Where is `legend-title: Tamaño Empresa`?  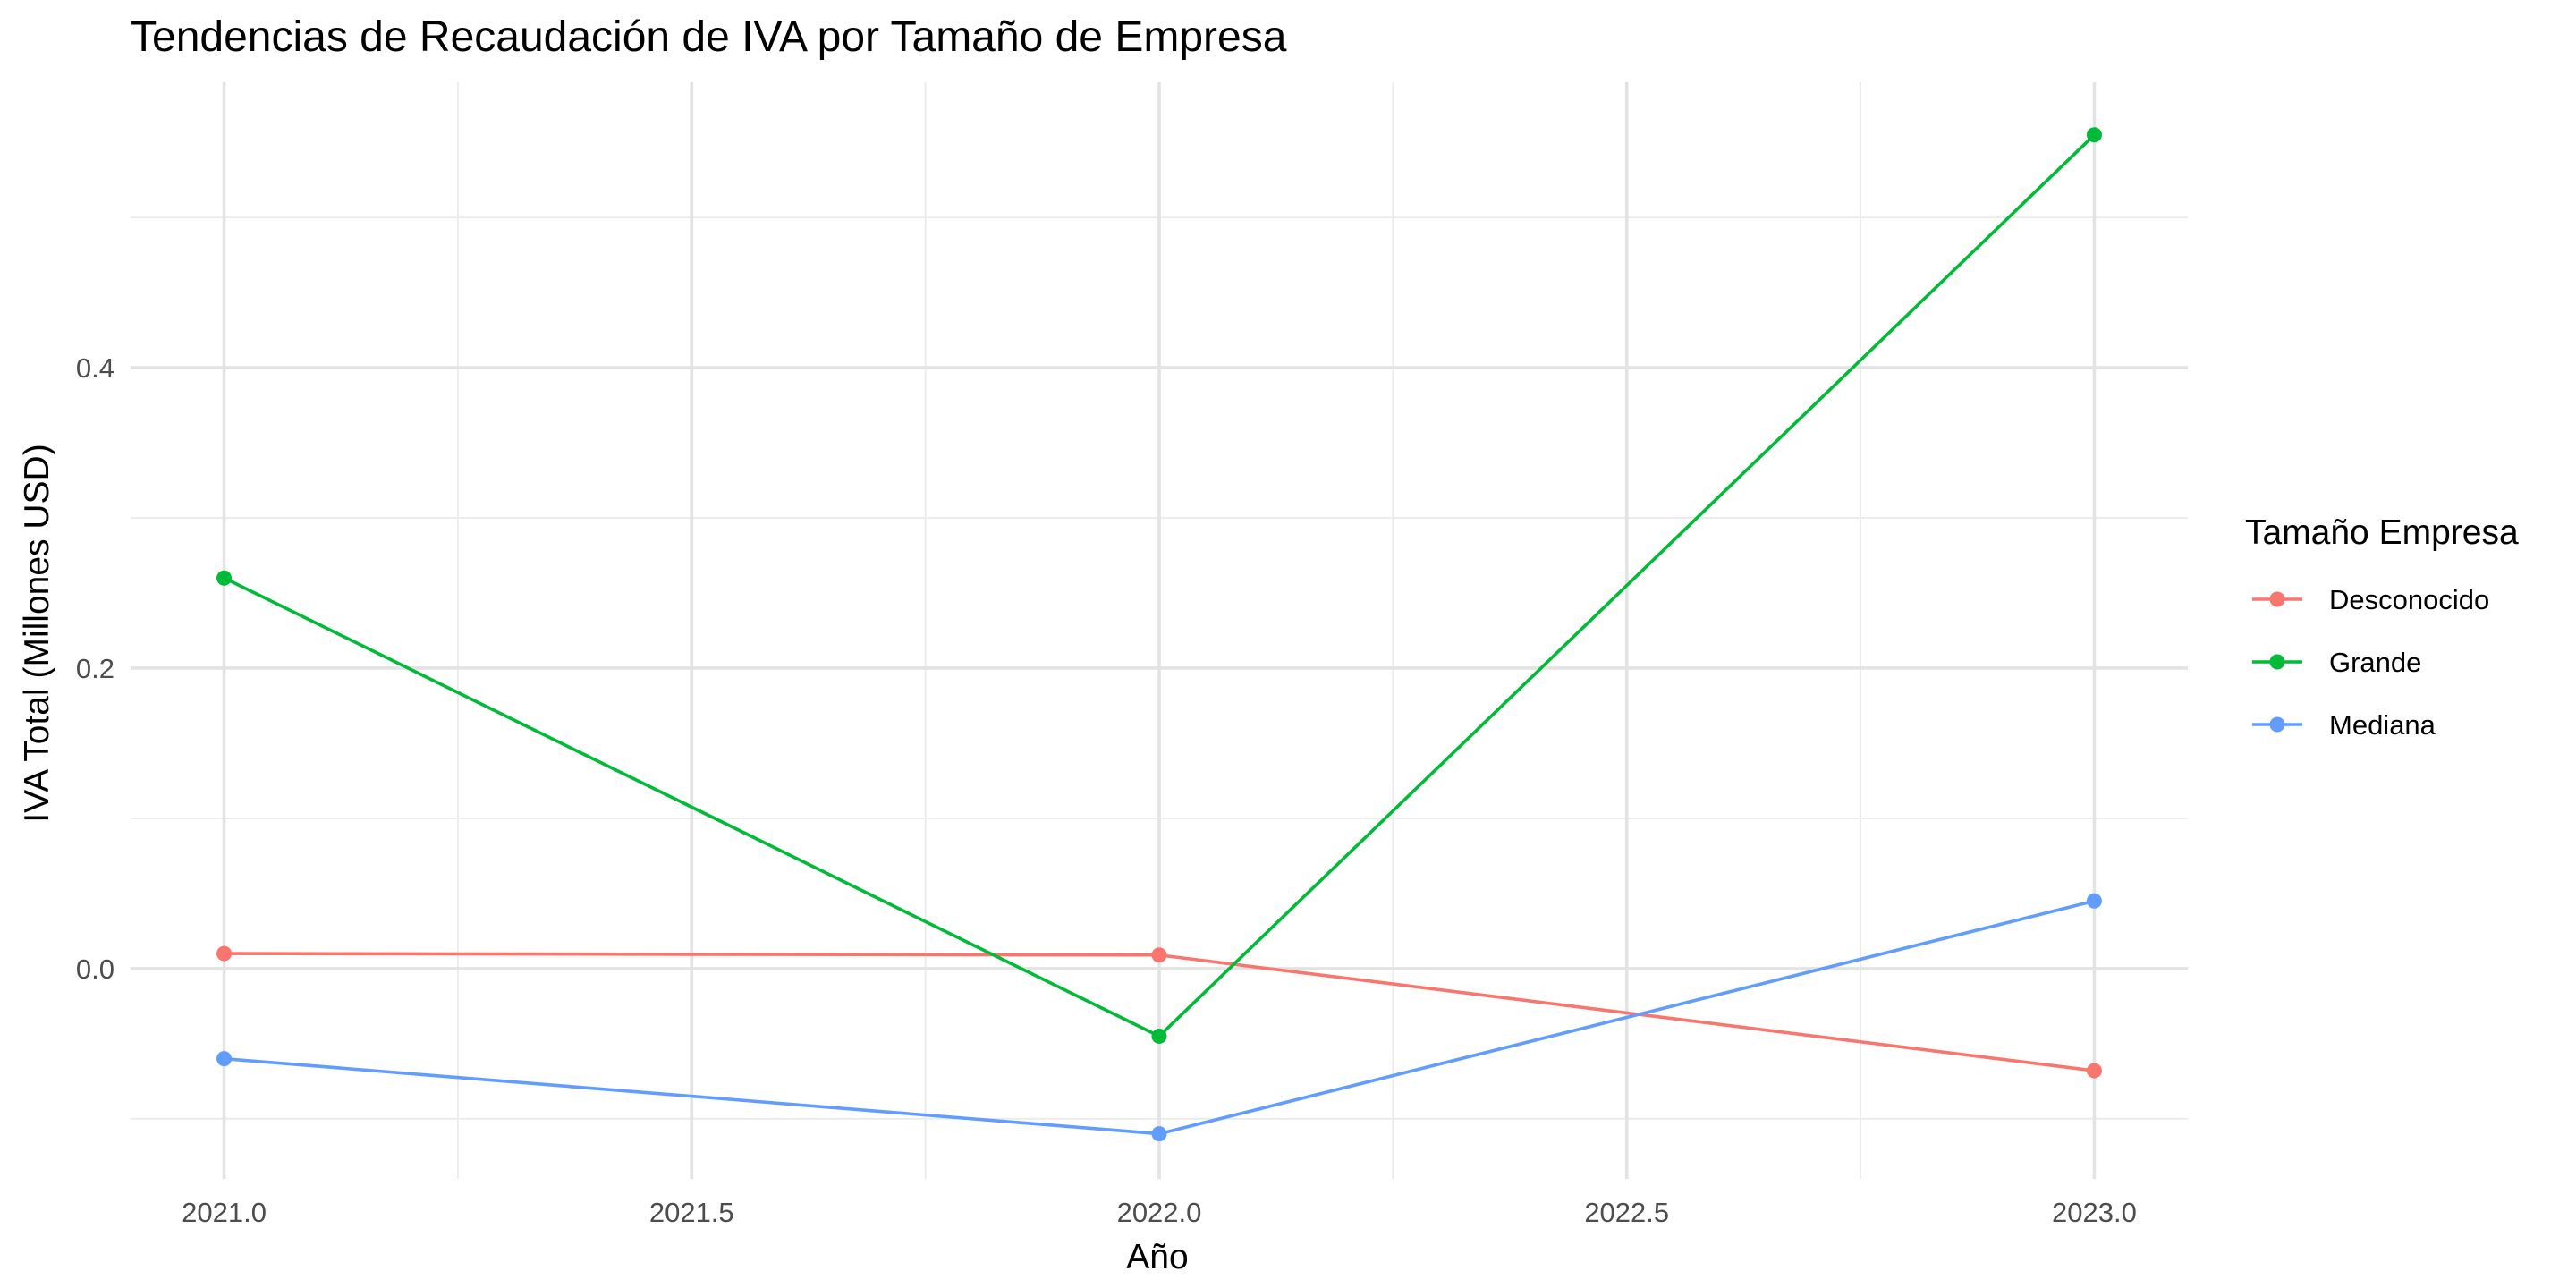 legend-title: Tamaño Empresa is located at coordinates (2382, 532).